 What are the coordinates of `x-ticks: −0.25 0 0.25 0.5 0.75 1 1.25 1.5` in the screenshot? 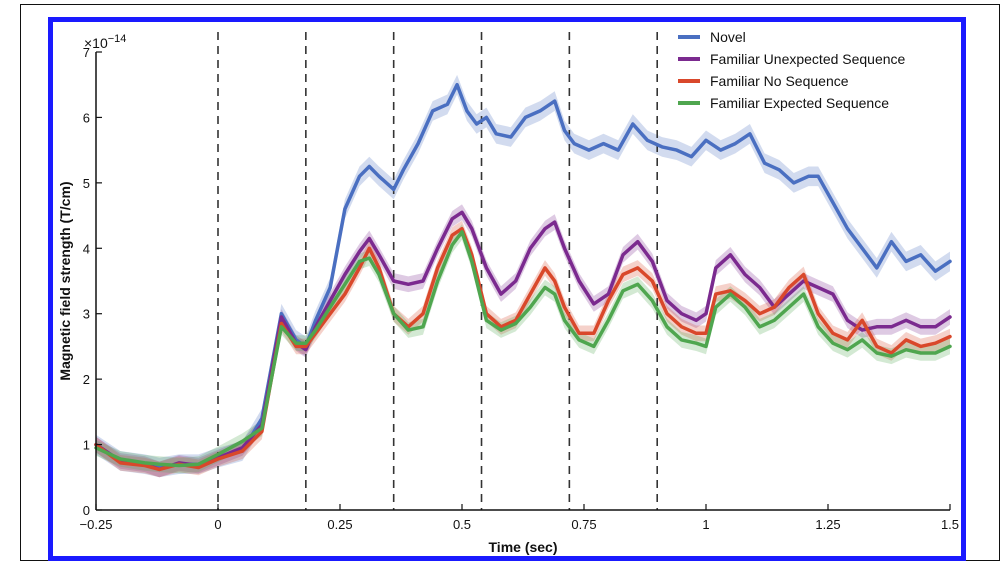 It's located at (519, 518).